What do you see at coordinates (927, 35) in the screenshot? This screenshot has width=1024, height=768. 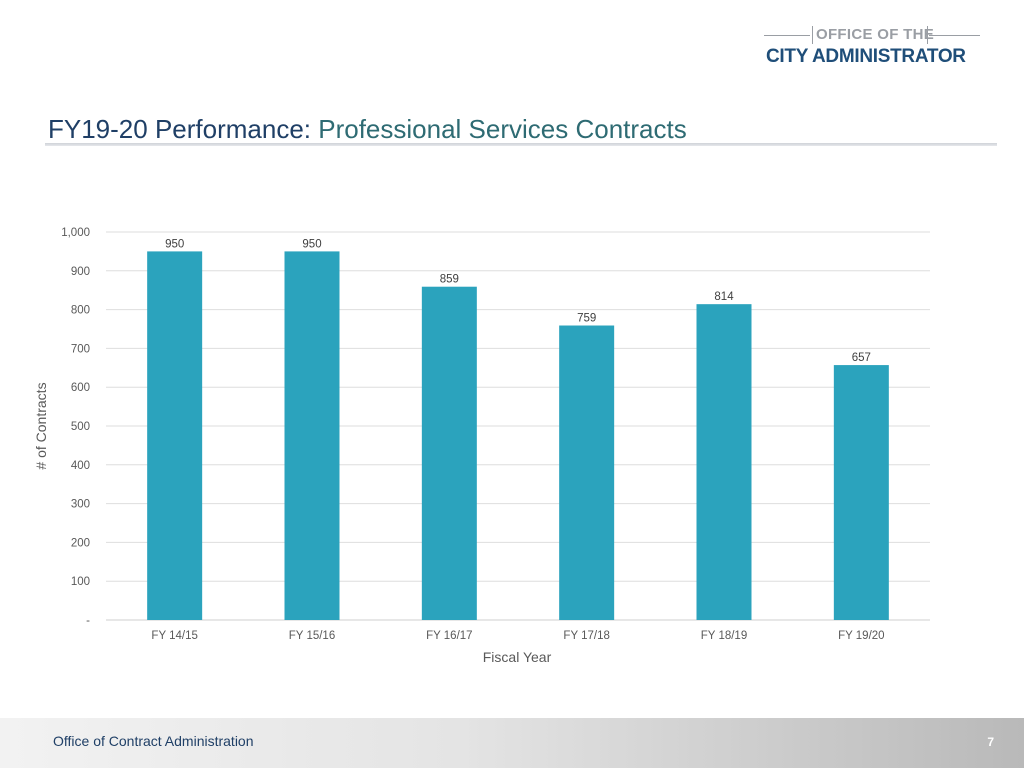 I see `logo-bar-right` at bounding box center [927, 35].